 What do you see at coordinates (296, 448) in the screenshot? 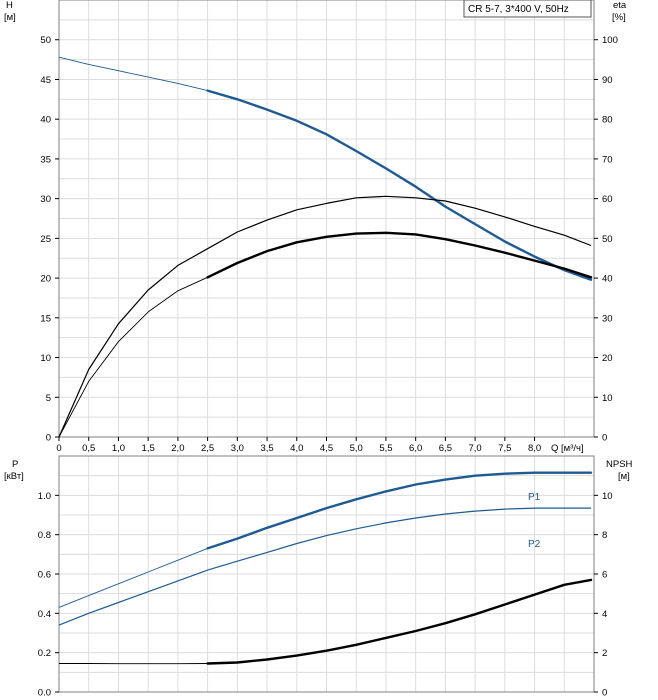
I see `x-tick-label: 4,0` at bounding box center [296, 448].